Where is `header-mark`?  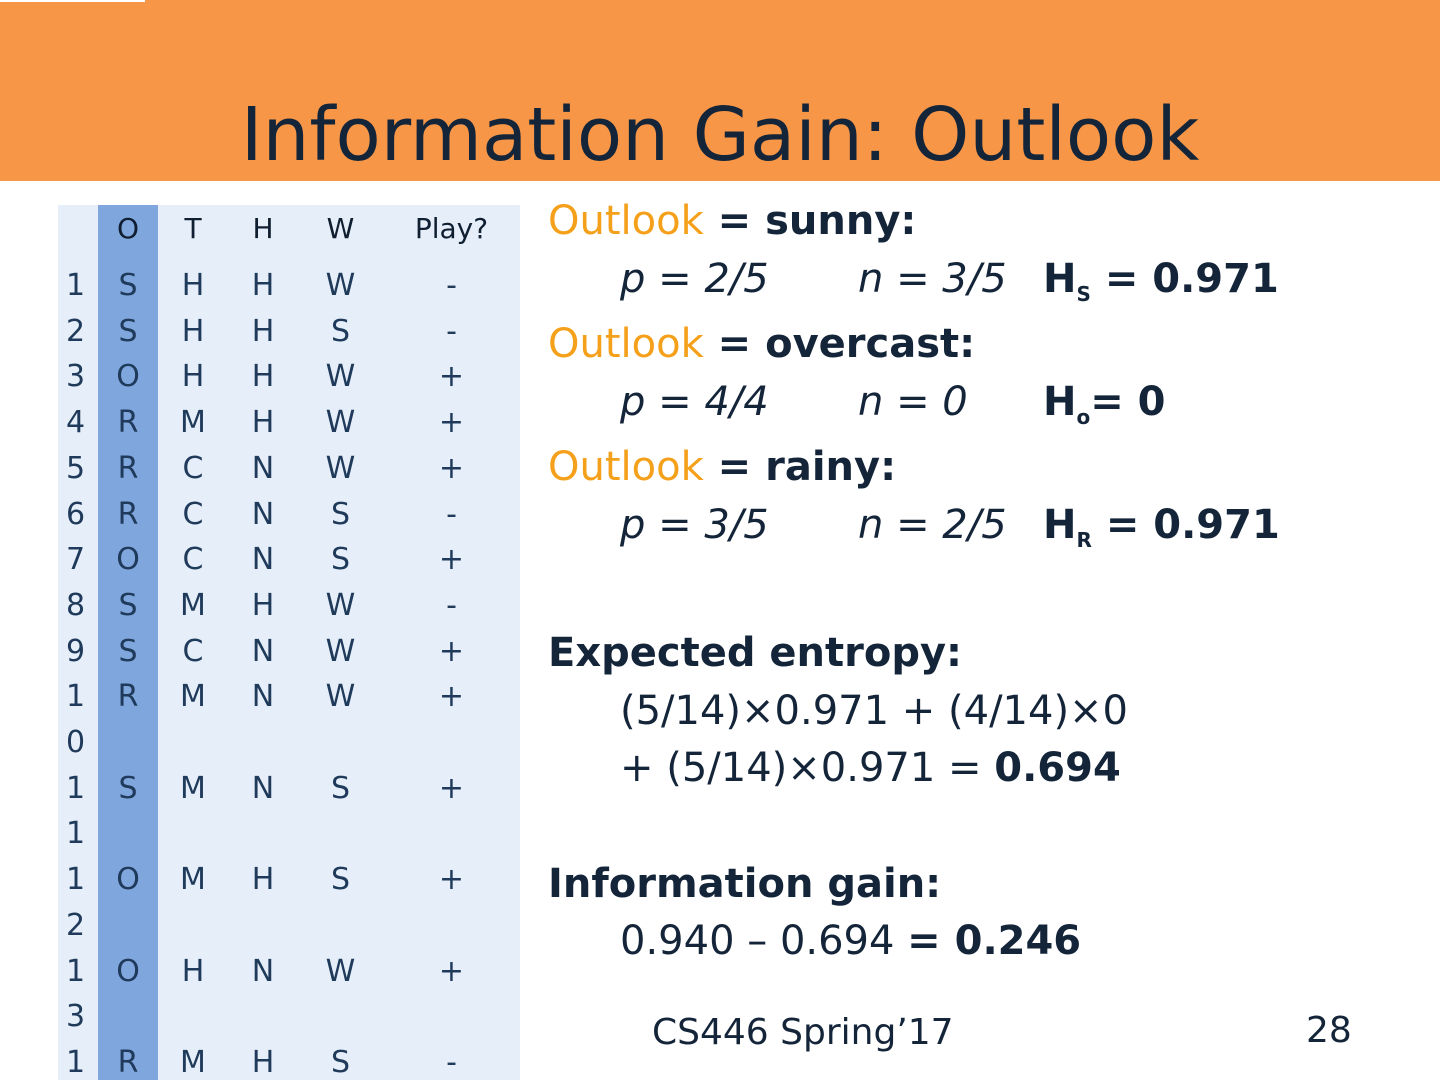
header-mark is located at coordinates (72, 1).